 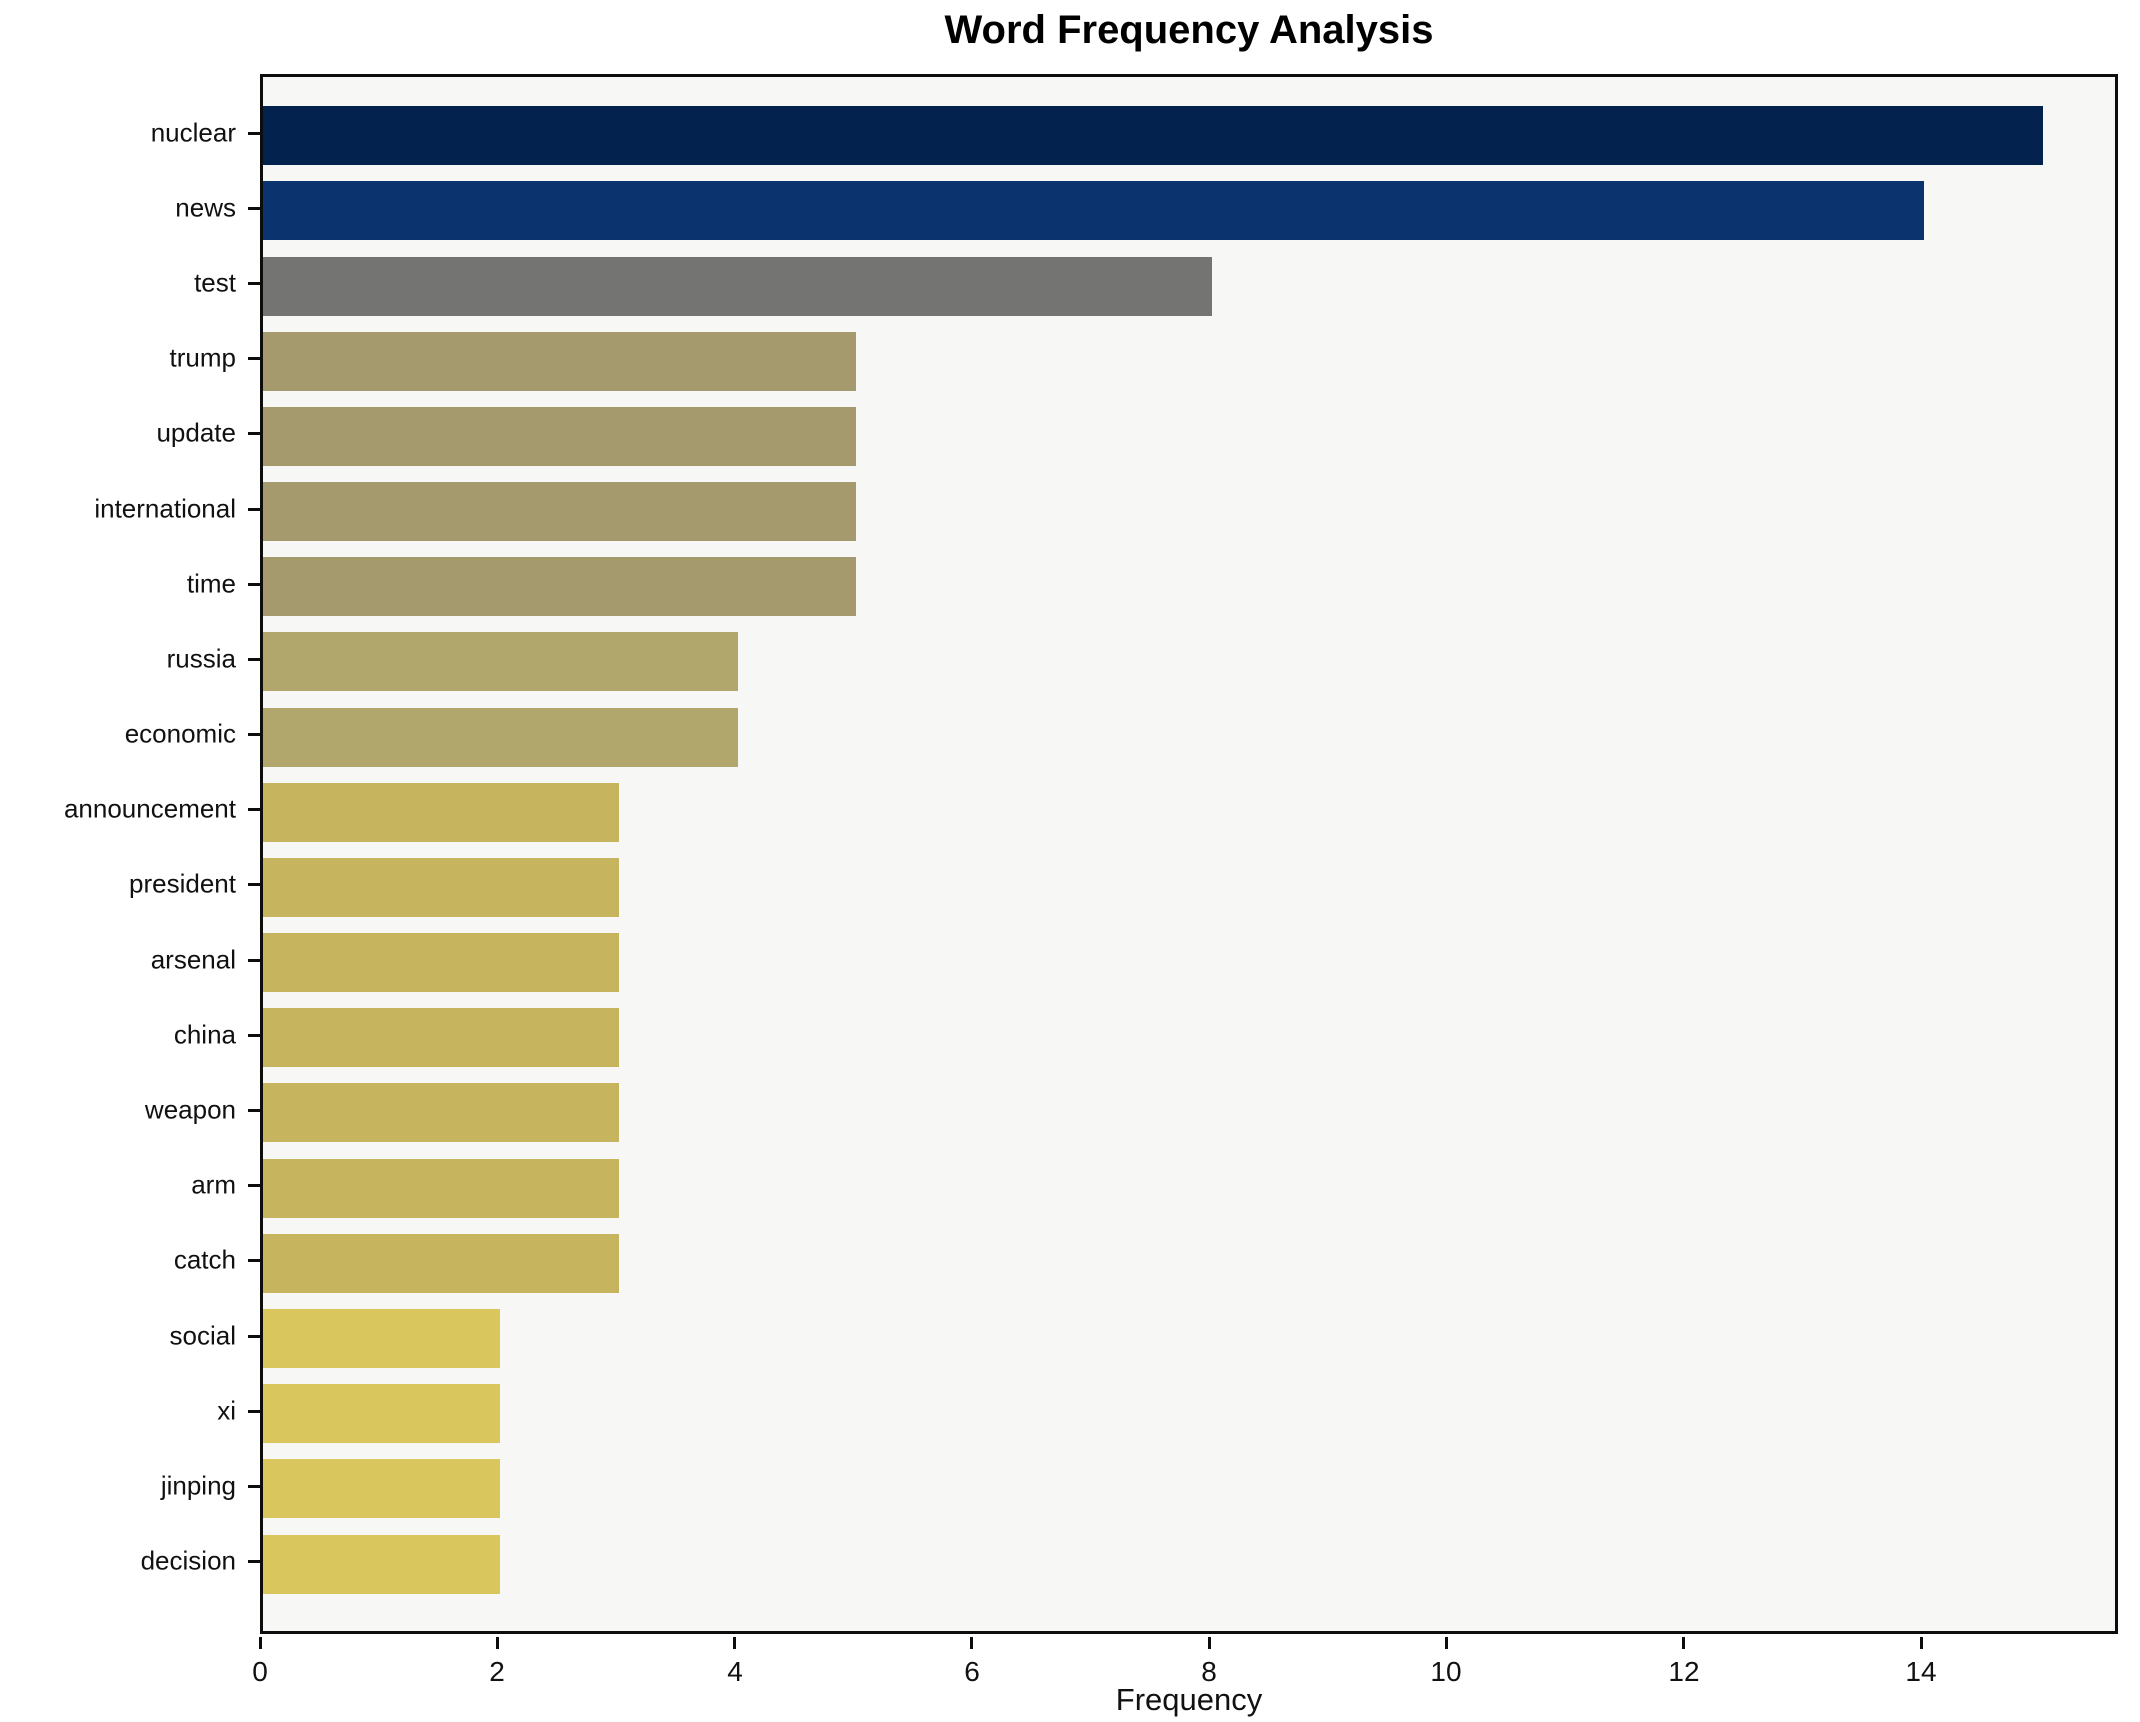 I want to click on bar-arm, so click(x=441, y=1188).